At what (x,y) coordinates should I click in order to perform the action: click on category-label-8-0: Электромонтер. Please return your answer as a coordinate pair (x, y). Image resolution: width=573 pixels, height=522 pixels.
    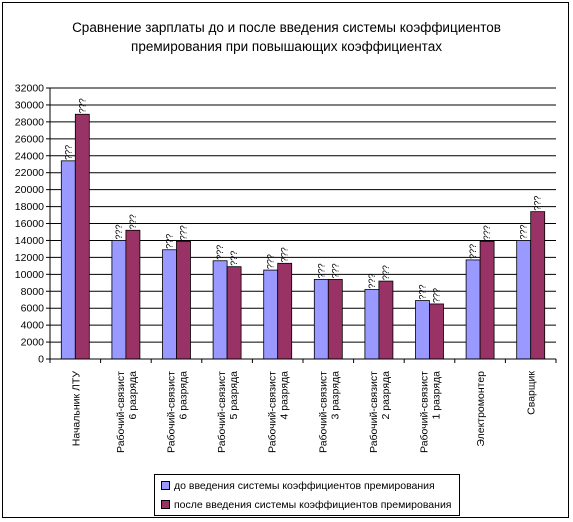
    Looking at the image, I should click on (481, 409).